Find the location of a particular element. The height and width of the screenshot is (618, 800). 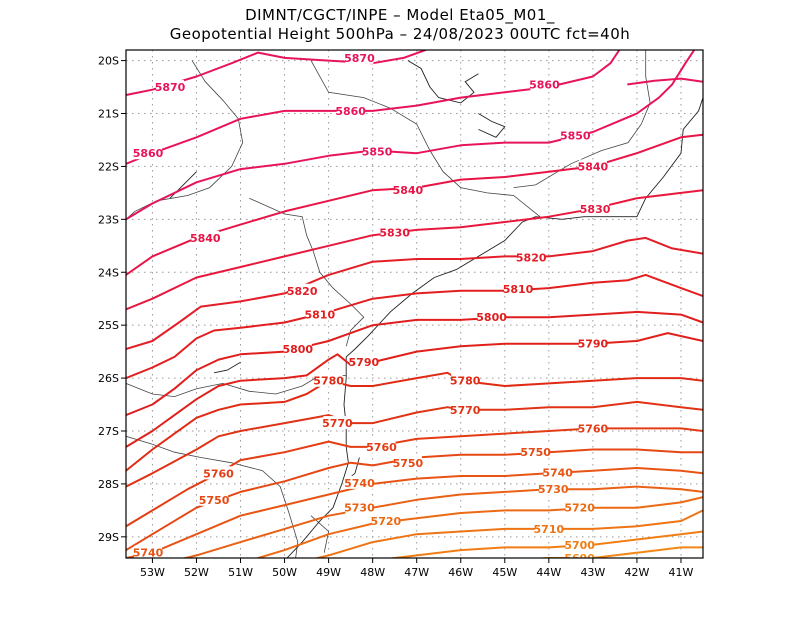

lon-tick-label: 46W is located at coordinates (460, 572).